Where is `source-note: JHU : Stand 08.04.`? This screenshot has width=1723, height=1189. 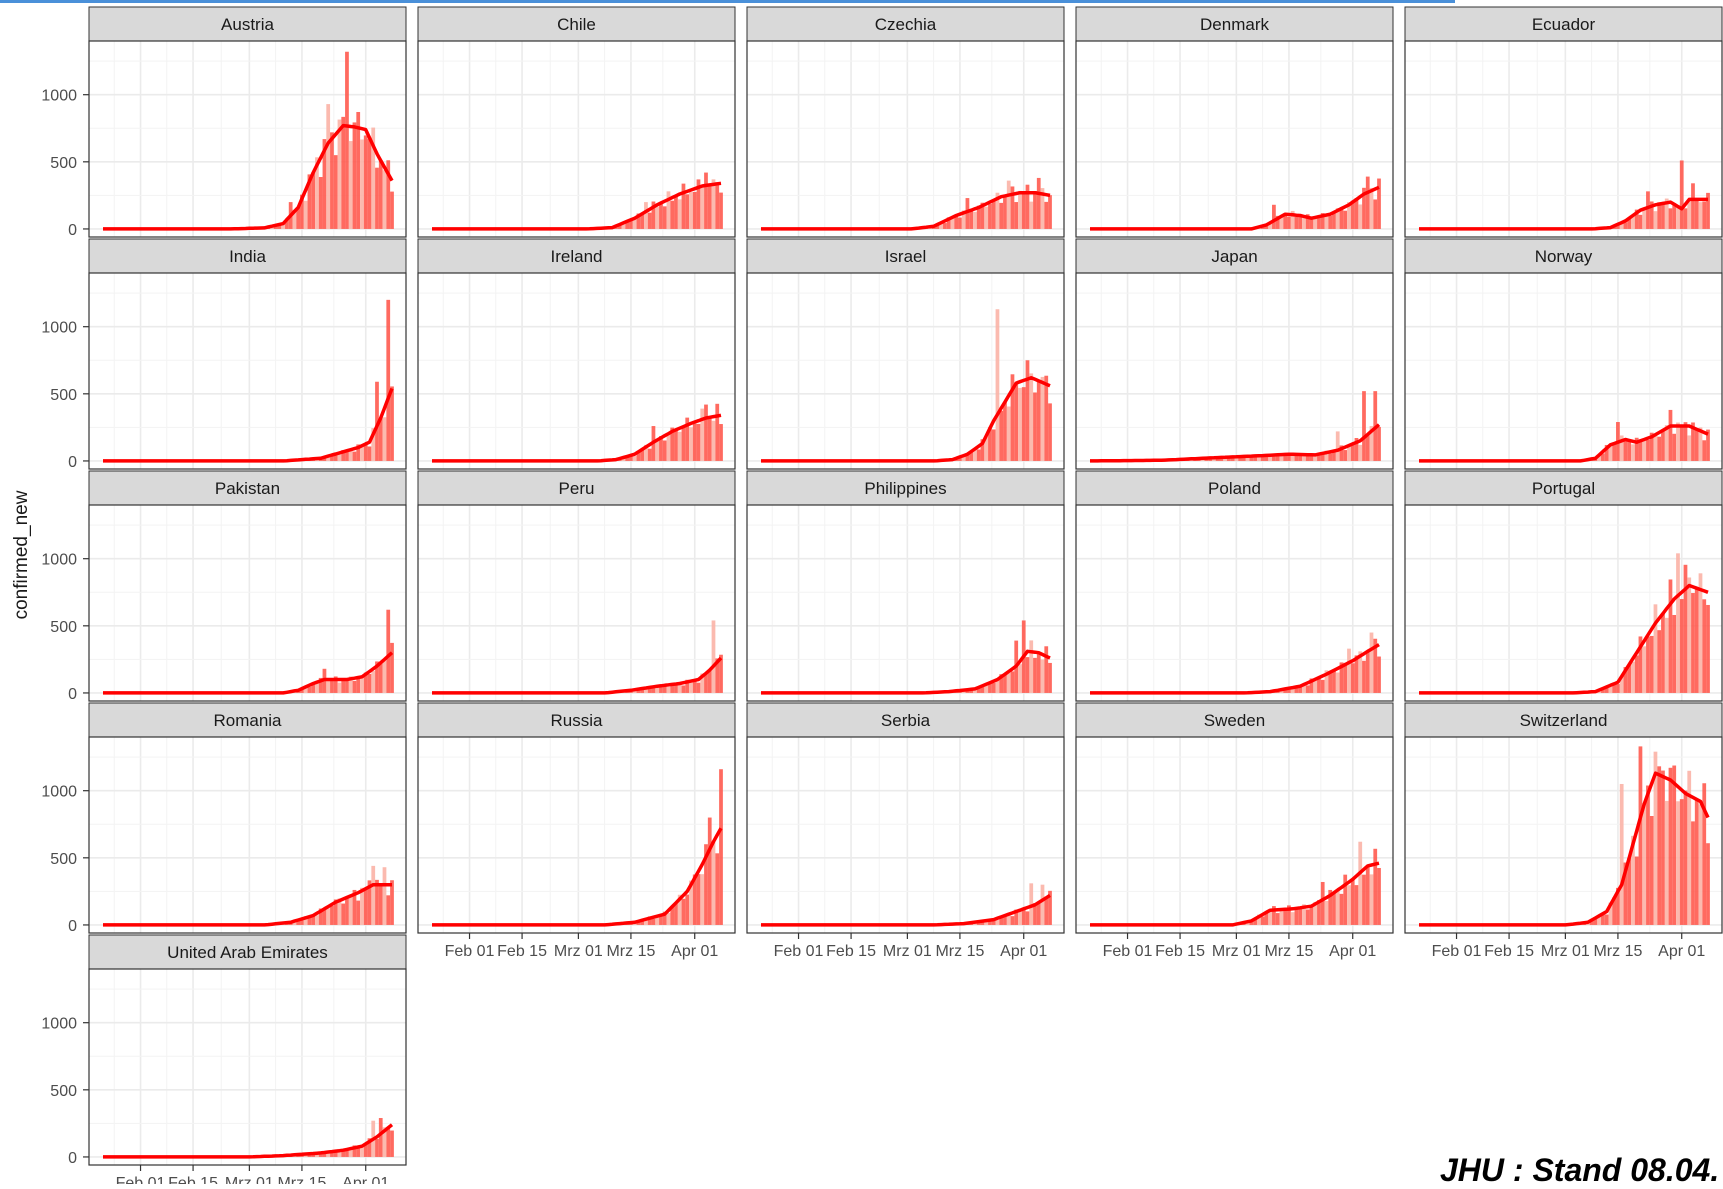
source-note: JHU : Stand 08.04. is located at coordinates (1580, 1170).